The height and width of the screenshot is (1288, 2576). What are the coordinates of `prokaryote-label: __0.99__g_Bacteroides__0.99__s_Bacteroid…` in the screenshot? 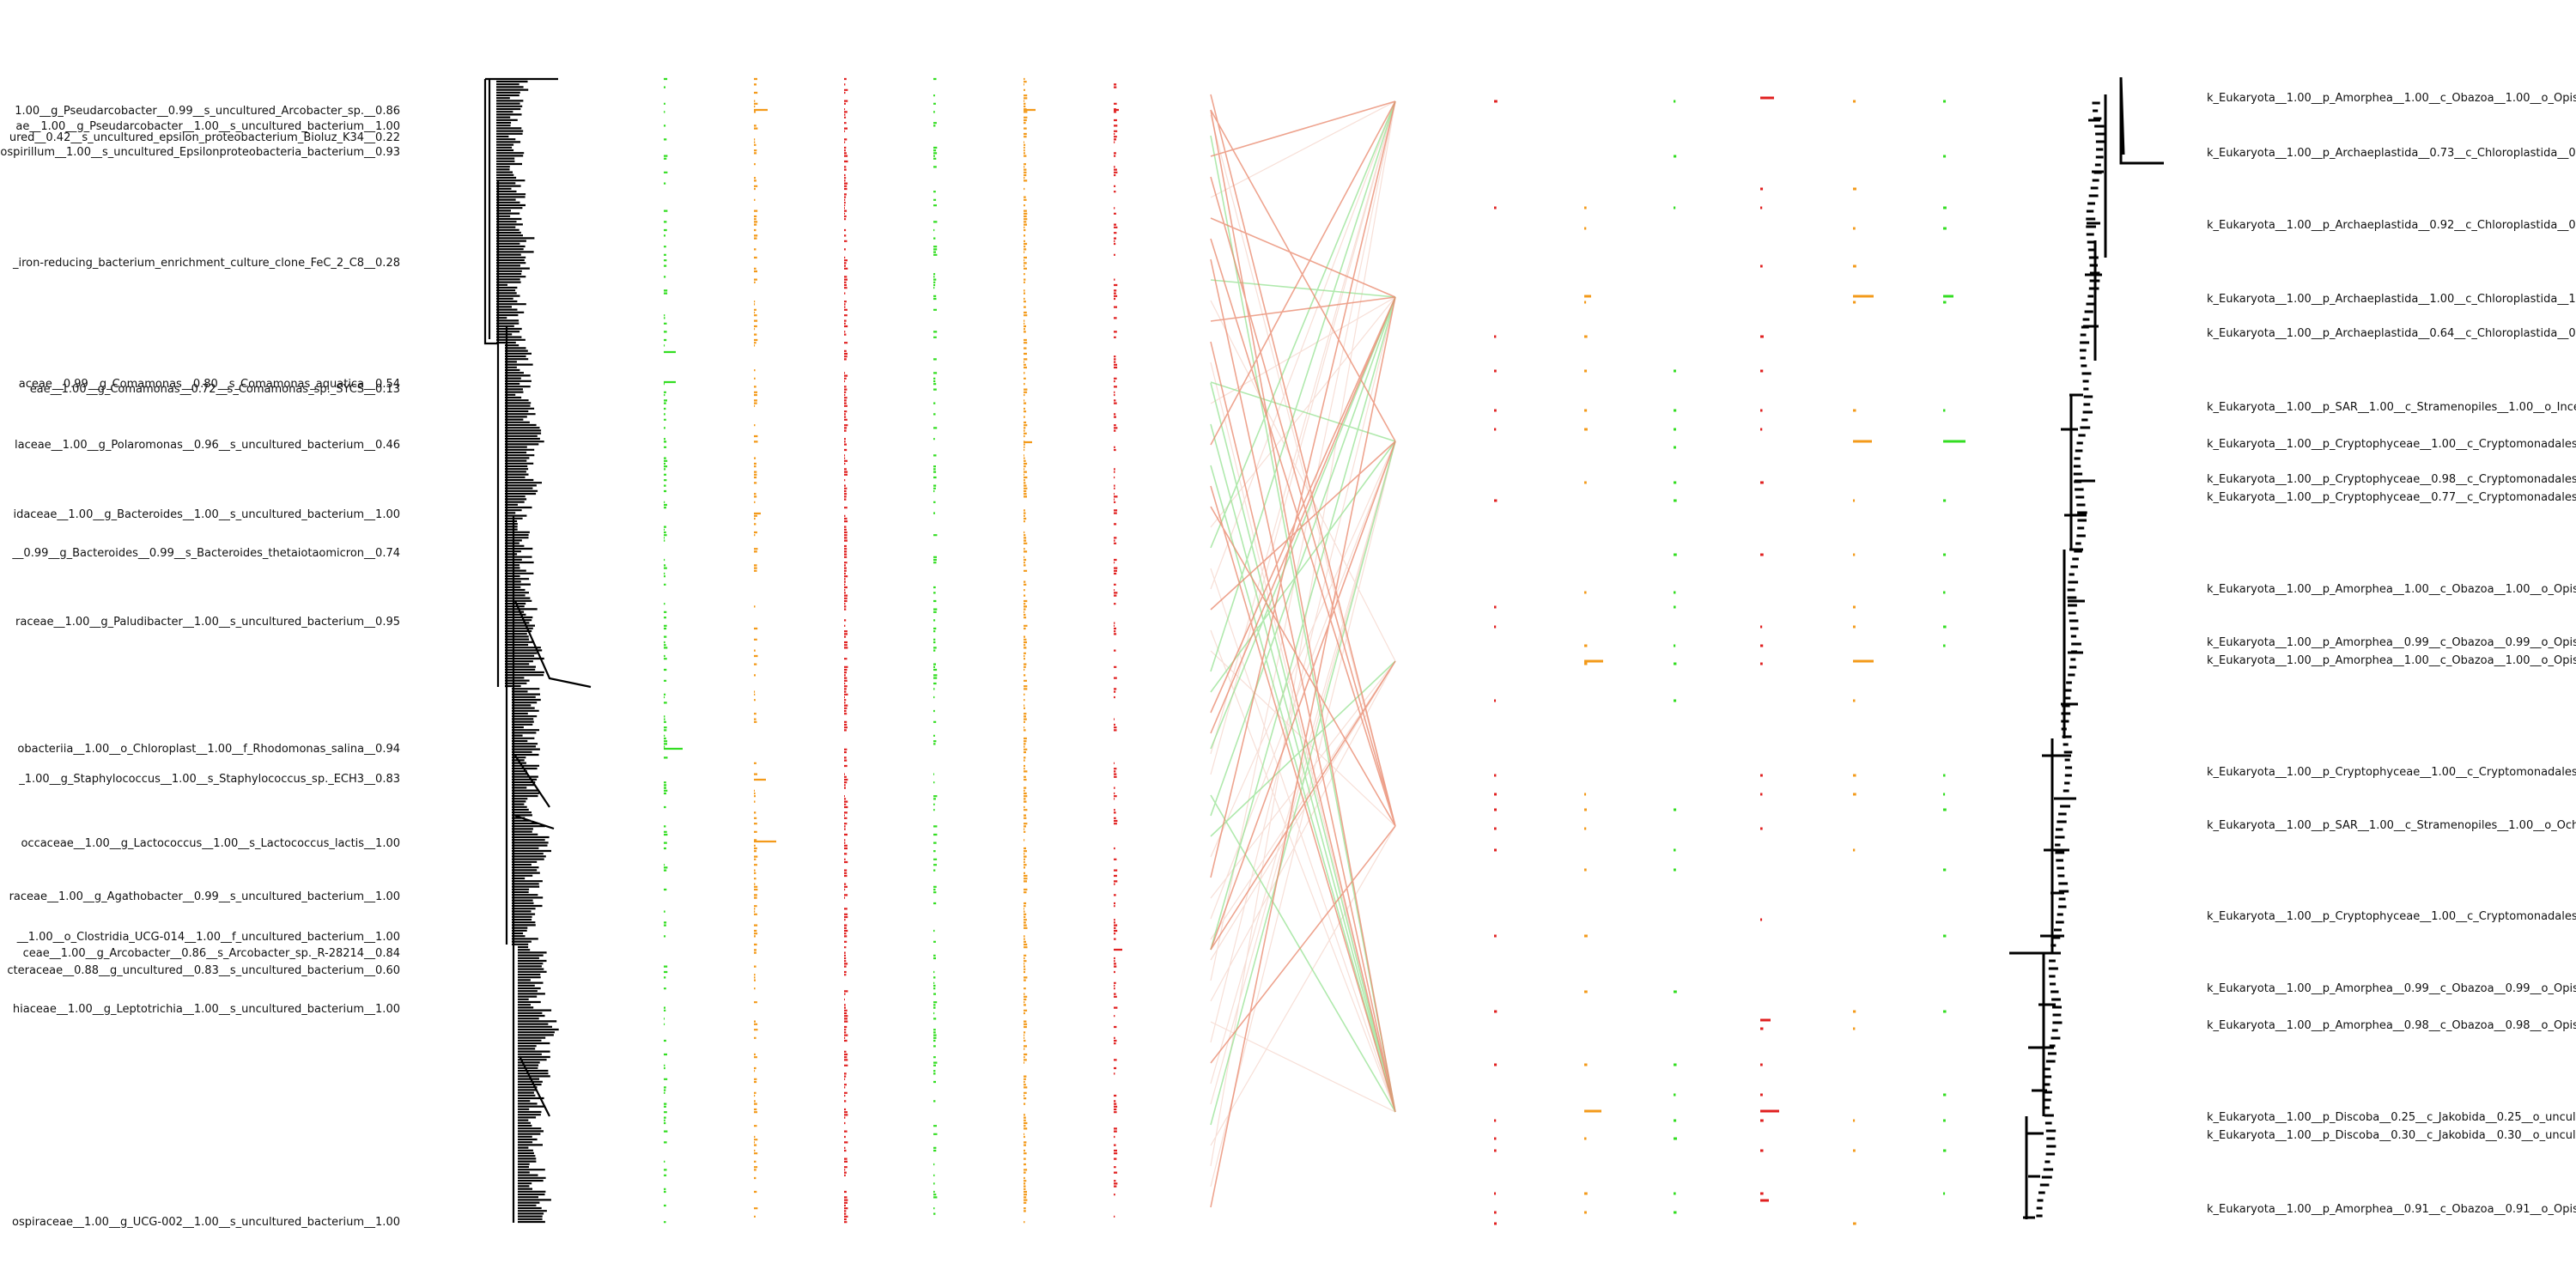 It's located at (206, 554).